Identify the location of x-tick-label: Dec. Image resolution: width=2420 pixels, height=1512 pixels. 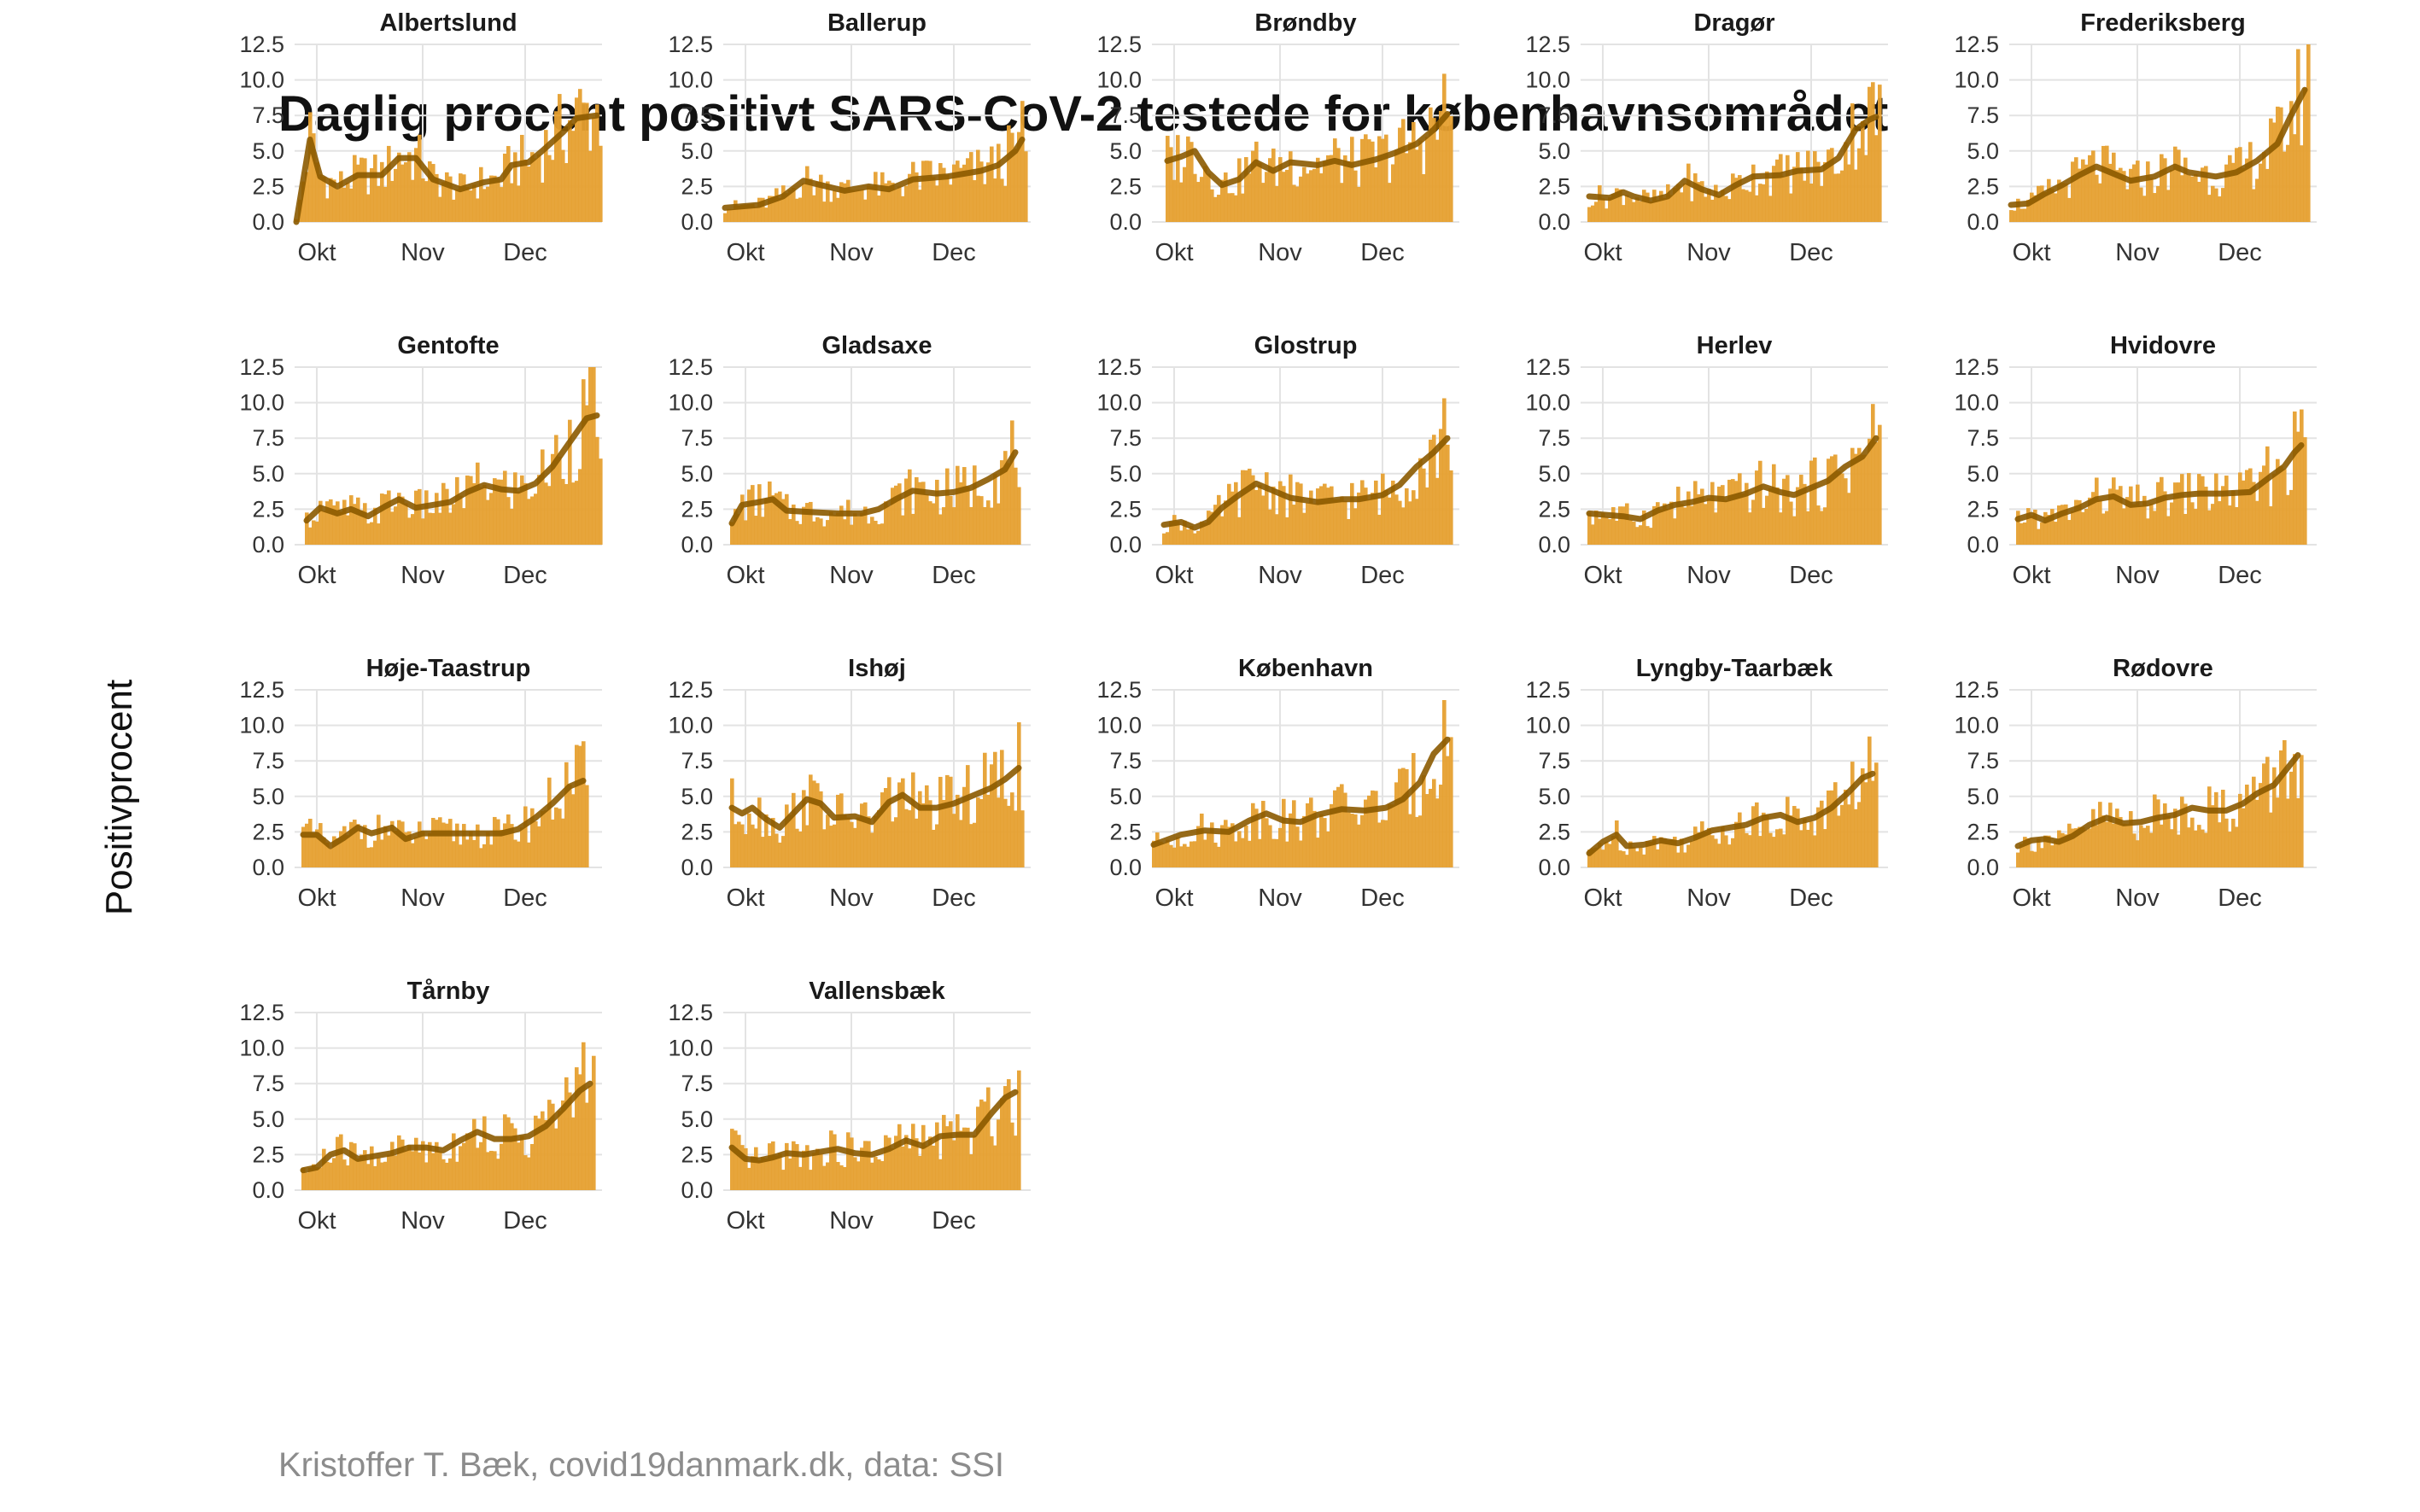
(2240, 575).